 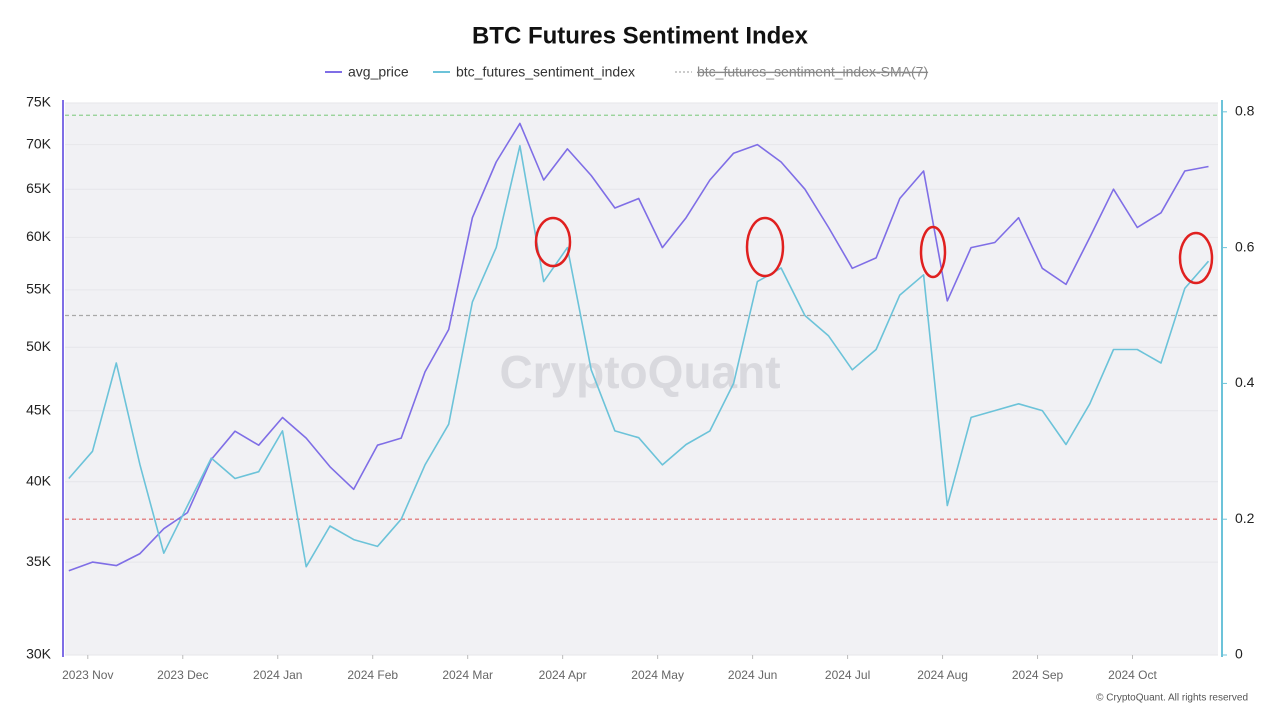 What do you see at coordinates (39, 346) in the screenshot?
I see `y-tick-label: 50K` at bounding box center [39, 346].